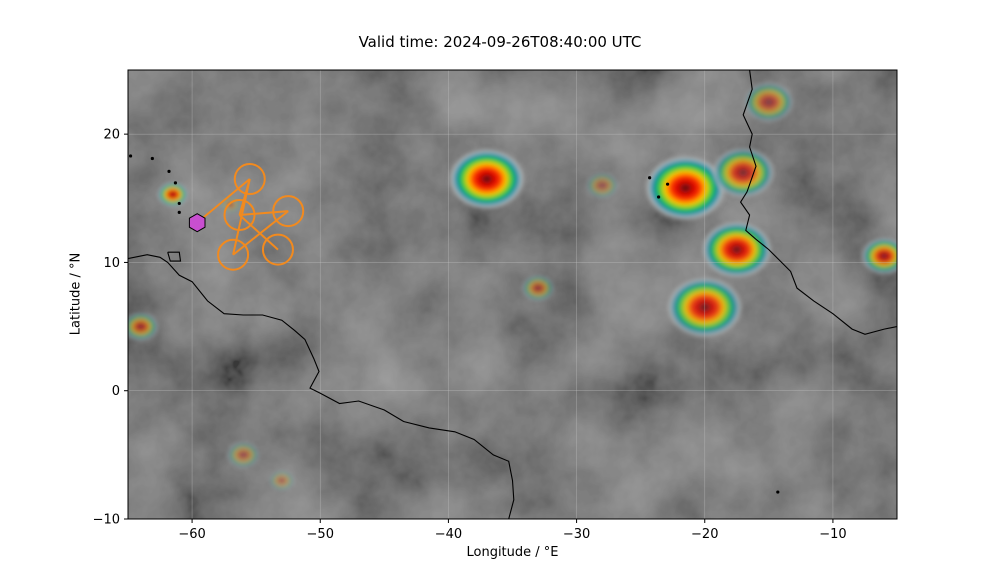 This screenshot has height=583, width=1000. Describe the element at coordinates (704, 534) in the screenshot. I see `x-tick-label: −20` at that location.